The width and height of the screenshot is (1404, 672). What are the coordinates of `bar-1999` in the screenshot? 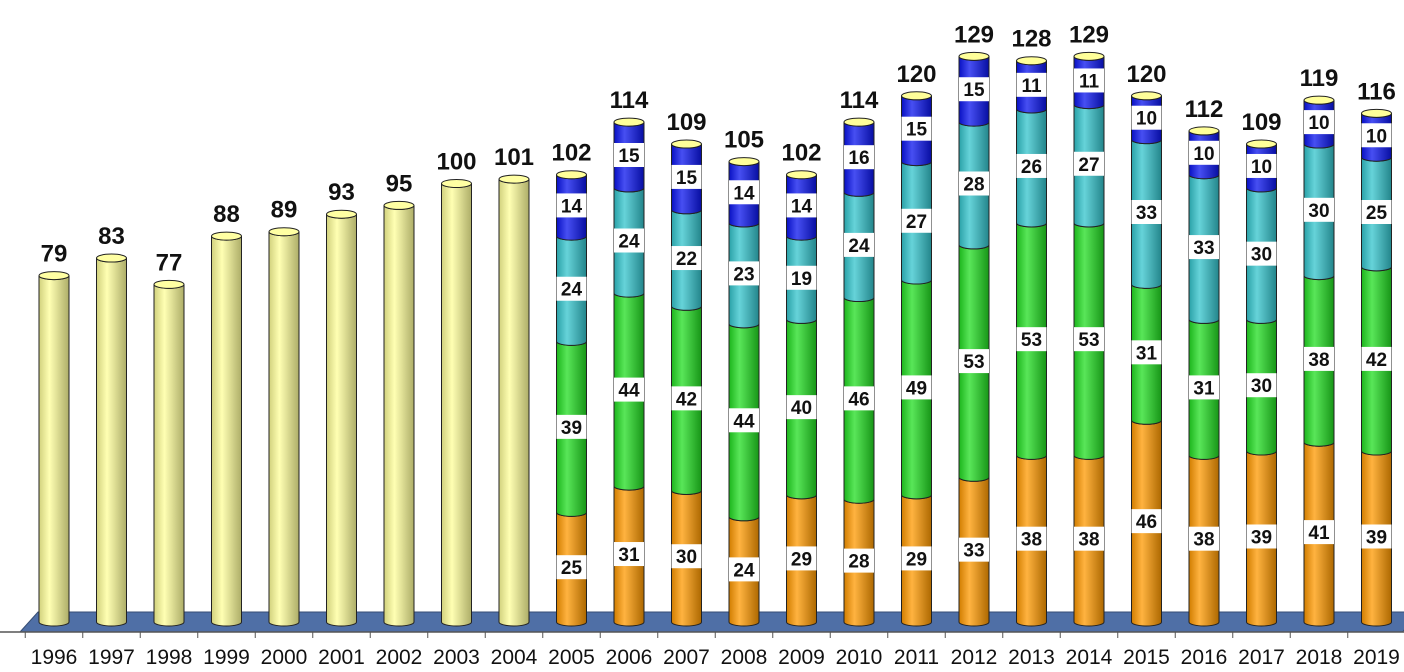 It's located at (226, 431).